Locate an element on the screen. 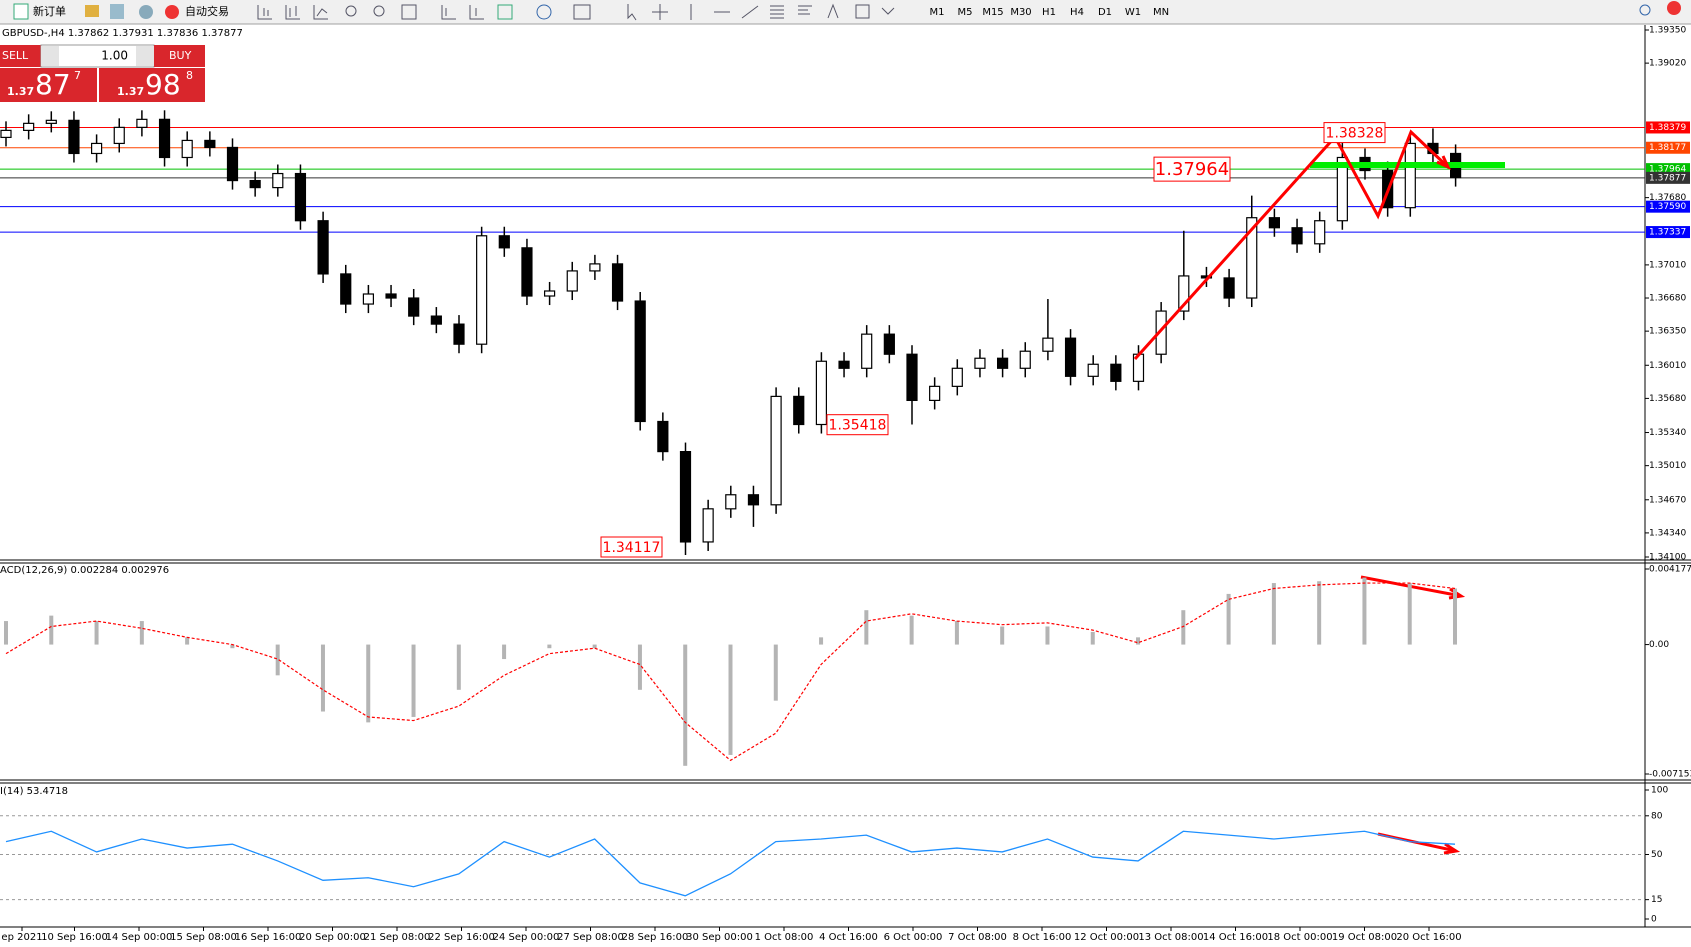 This screenshot has width=1691, height=947. new-order-icon is located at coordinates (21, 11).